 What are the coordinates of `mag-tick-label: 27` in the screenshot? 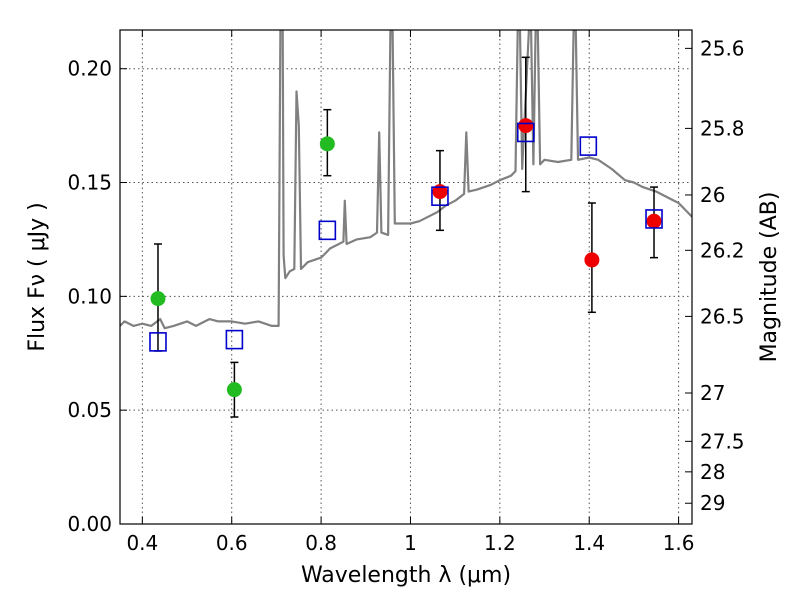 It's located at (712, 393).